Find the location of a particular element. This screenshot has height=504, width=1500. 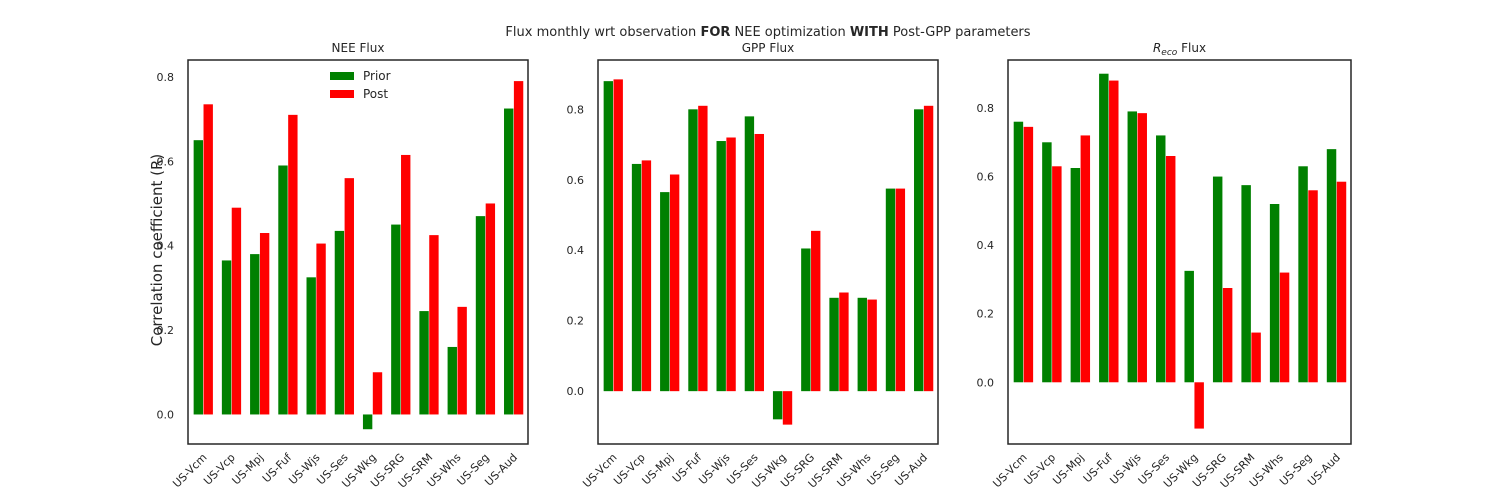

xtick-label: US-Vcp is located at coordinates (1040, 469).